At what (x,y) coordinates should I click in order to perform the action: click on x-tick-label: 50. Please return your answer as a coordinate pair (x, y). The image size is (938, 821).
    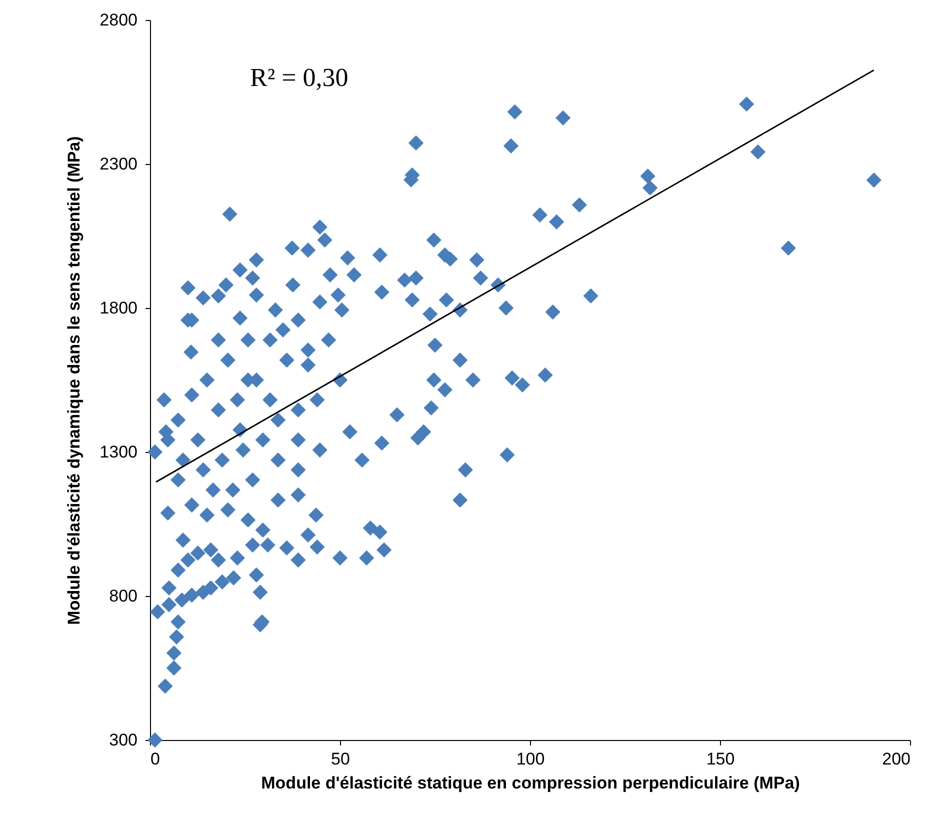
    Looking at the image, I should click on (340, 759).